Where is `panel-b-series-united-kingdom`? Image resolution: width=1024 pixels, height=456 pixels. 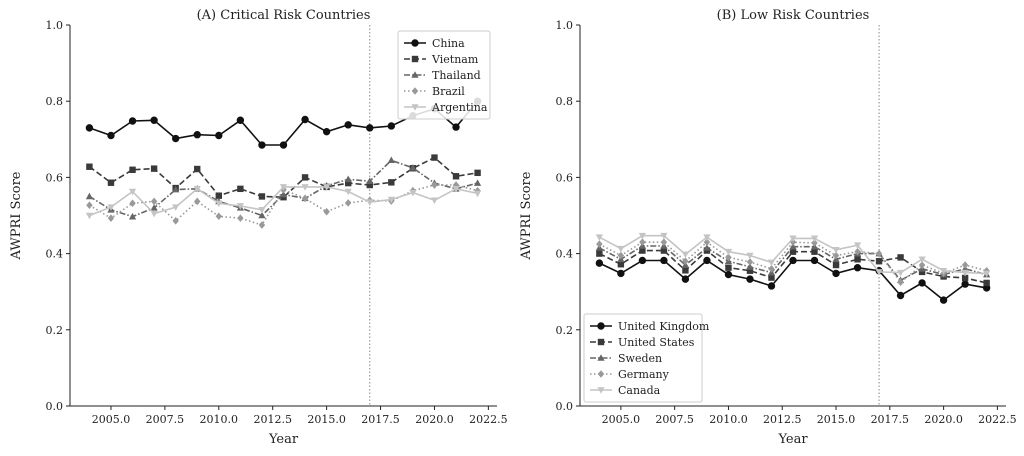
panel-b-series-united-kingdom is located at coordinates (793, 280).